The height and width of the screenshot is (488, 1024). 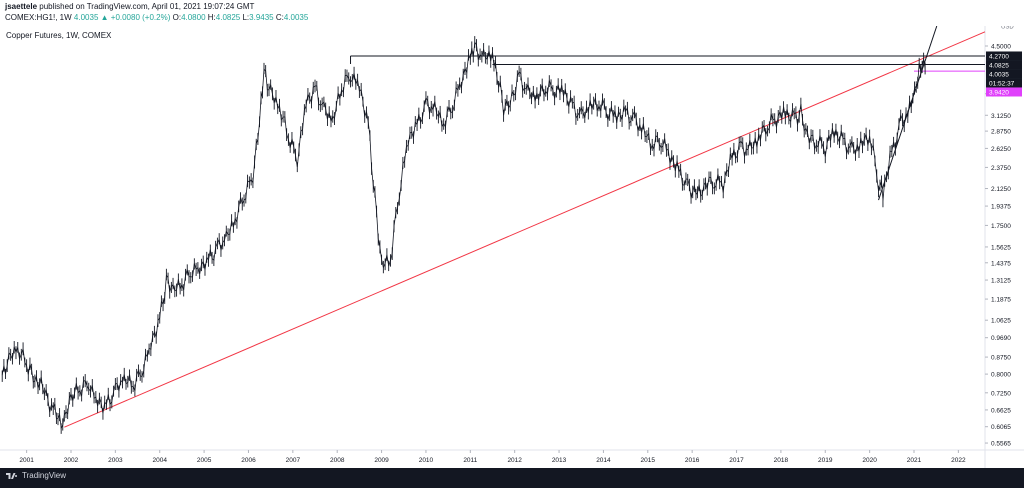 I want to click on symbol: COMEX:HG1!, 1W, so click(x=38, y=17).